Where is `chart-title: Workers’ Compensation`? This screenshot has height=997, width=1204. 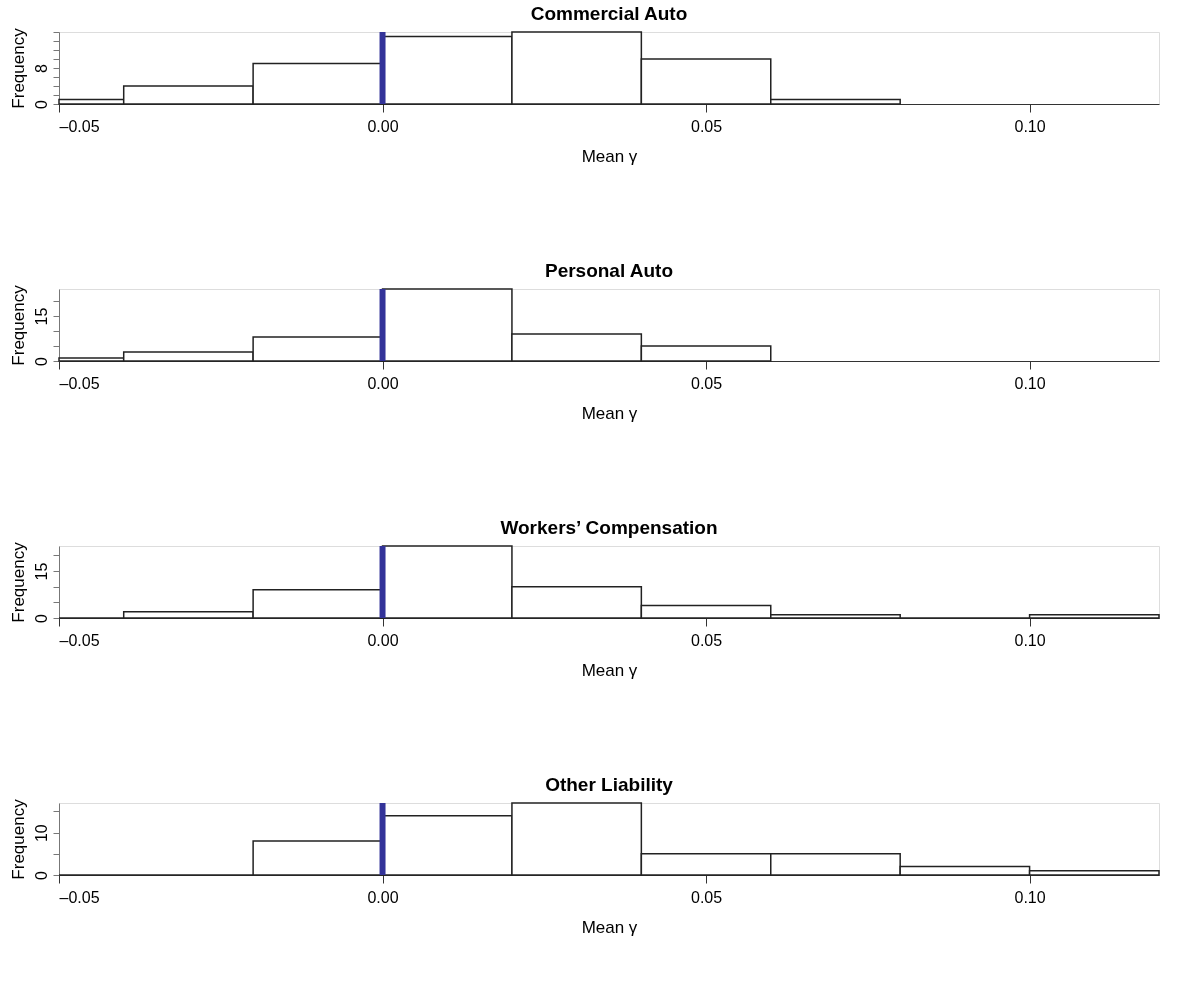 chart-title: Workers’ Compensation is located at coordinates (609, 527).